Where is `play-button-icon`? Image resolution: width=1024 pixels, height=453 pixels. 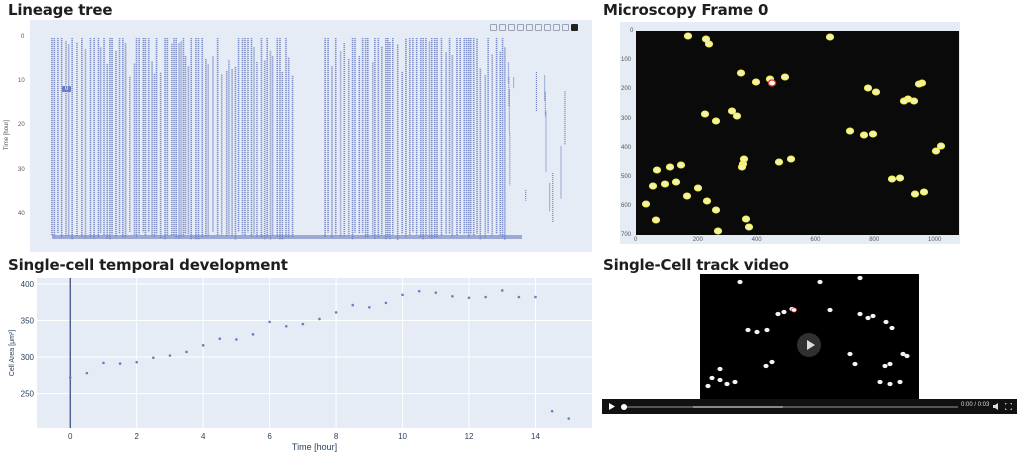
play-button-icon is located at coordinates (612, 406).